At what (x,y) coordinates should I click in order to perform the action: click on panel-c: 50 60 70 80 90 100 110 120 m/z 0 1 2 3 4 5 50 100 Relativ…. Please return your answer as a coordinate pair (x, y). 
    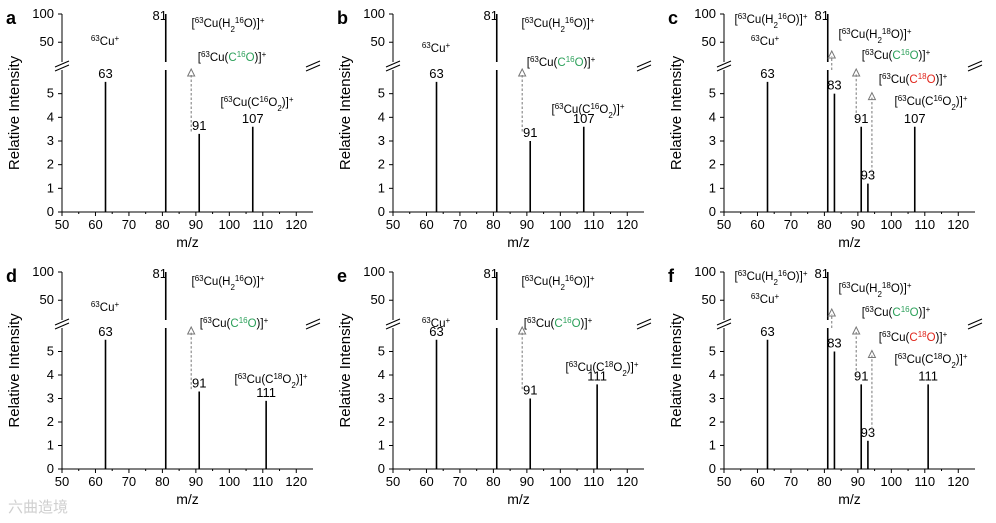
    Looking at the image, I should click on (825, 128).